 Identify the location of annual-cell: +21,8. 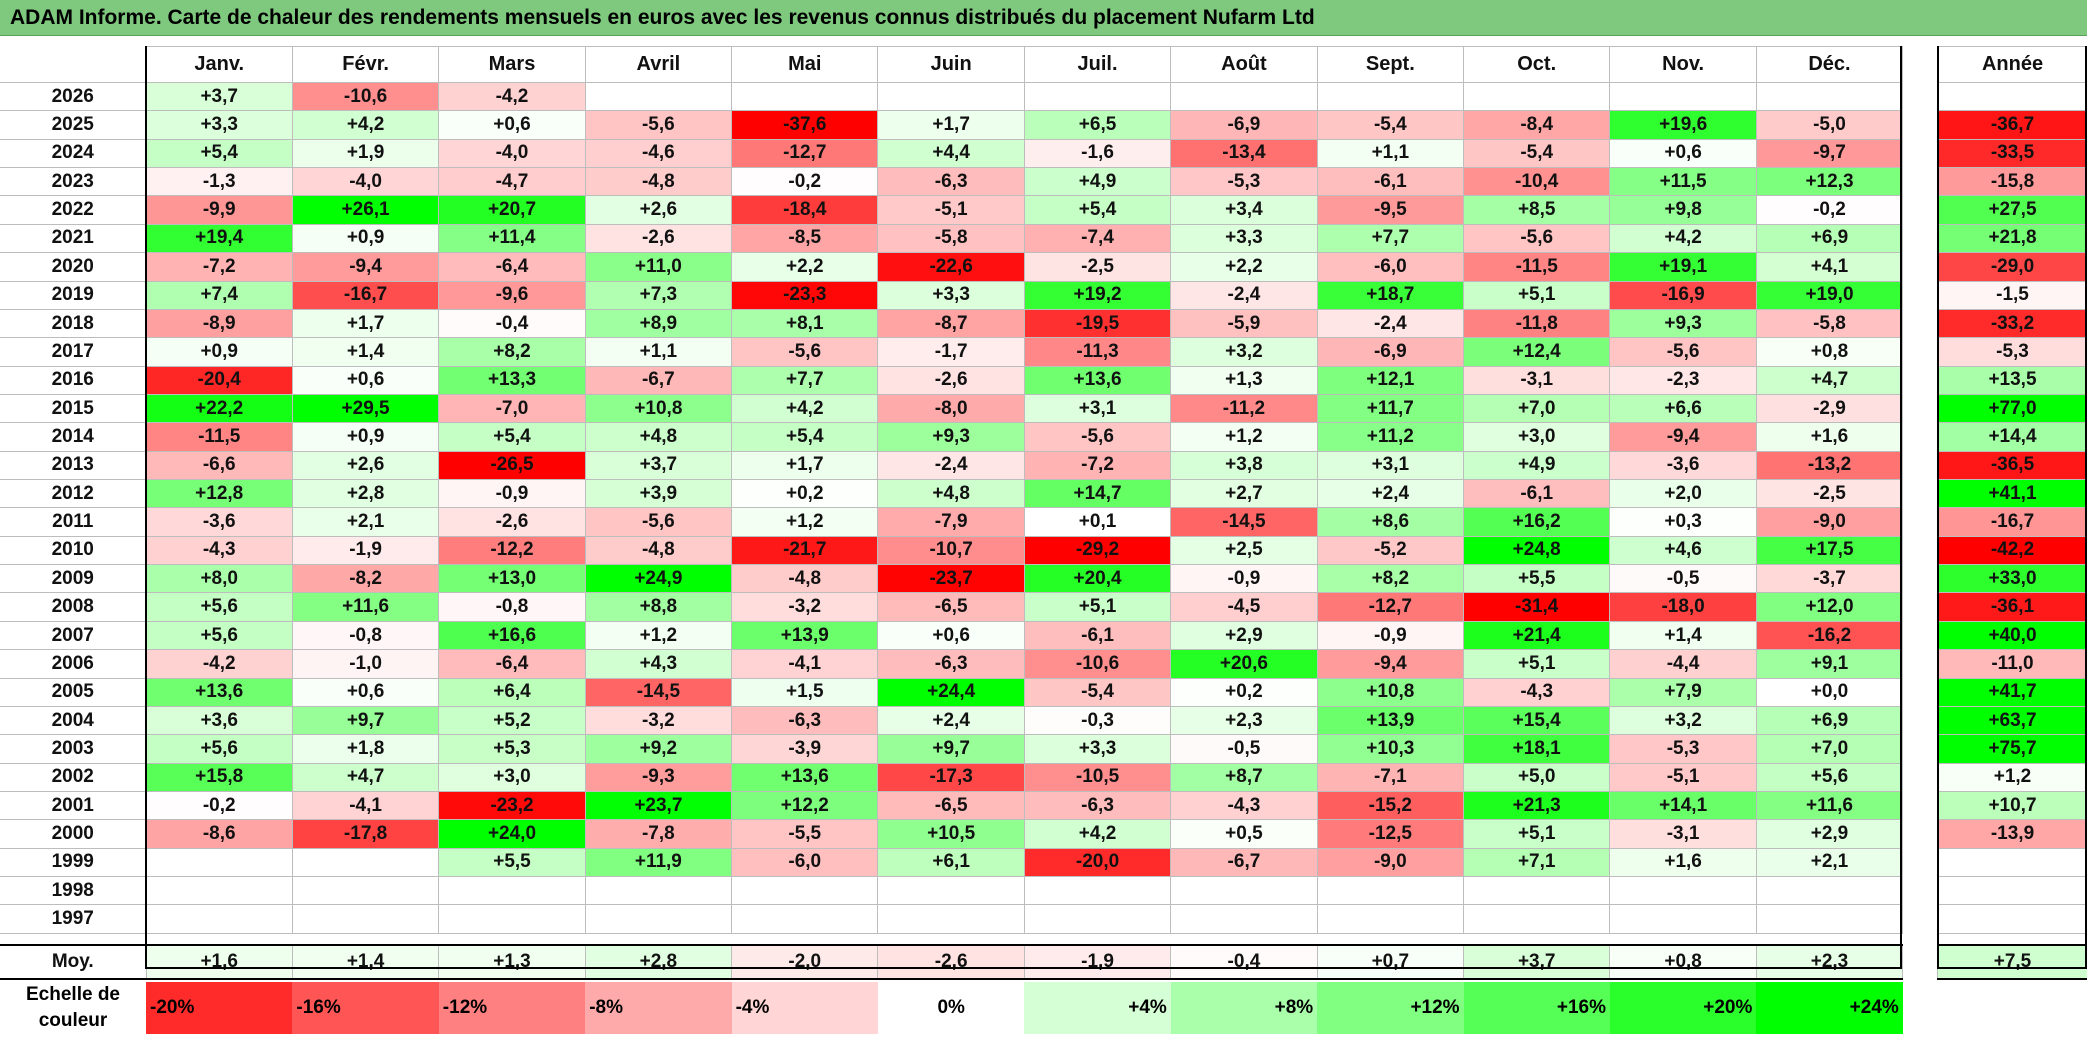
(2012, 238).